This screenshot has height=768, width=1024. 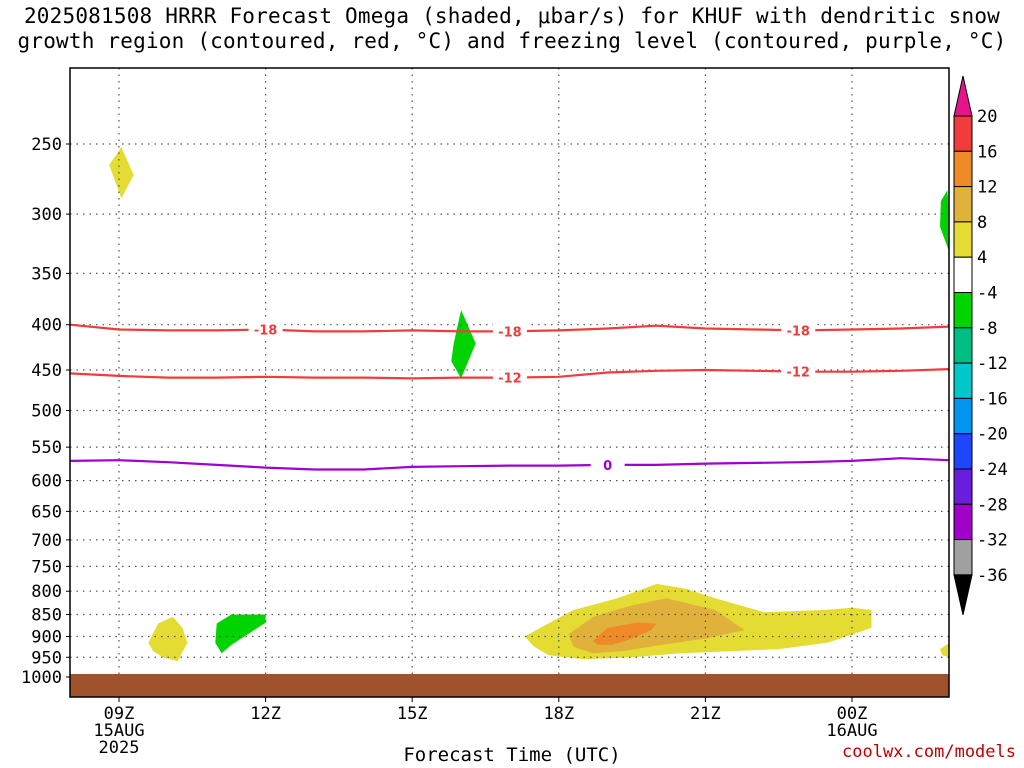 What do you see at coordinates (963, 595) in the screenshot?
I see `colorbar-bottom-arrow` at bounding box center [963, 595].